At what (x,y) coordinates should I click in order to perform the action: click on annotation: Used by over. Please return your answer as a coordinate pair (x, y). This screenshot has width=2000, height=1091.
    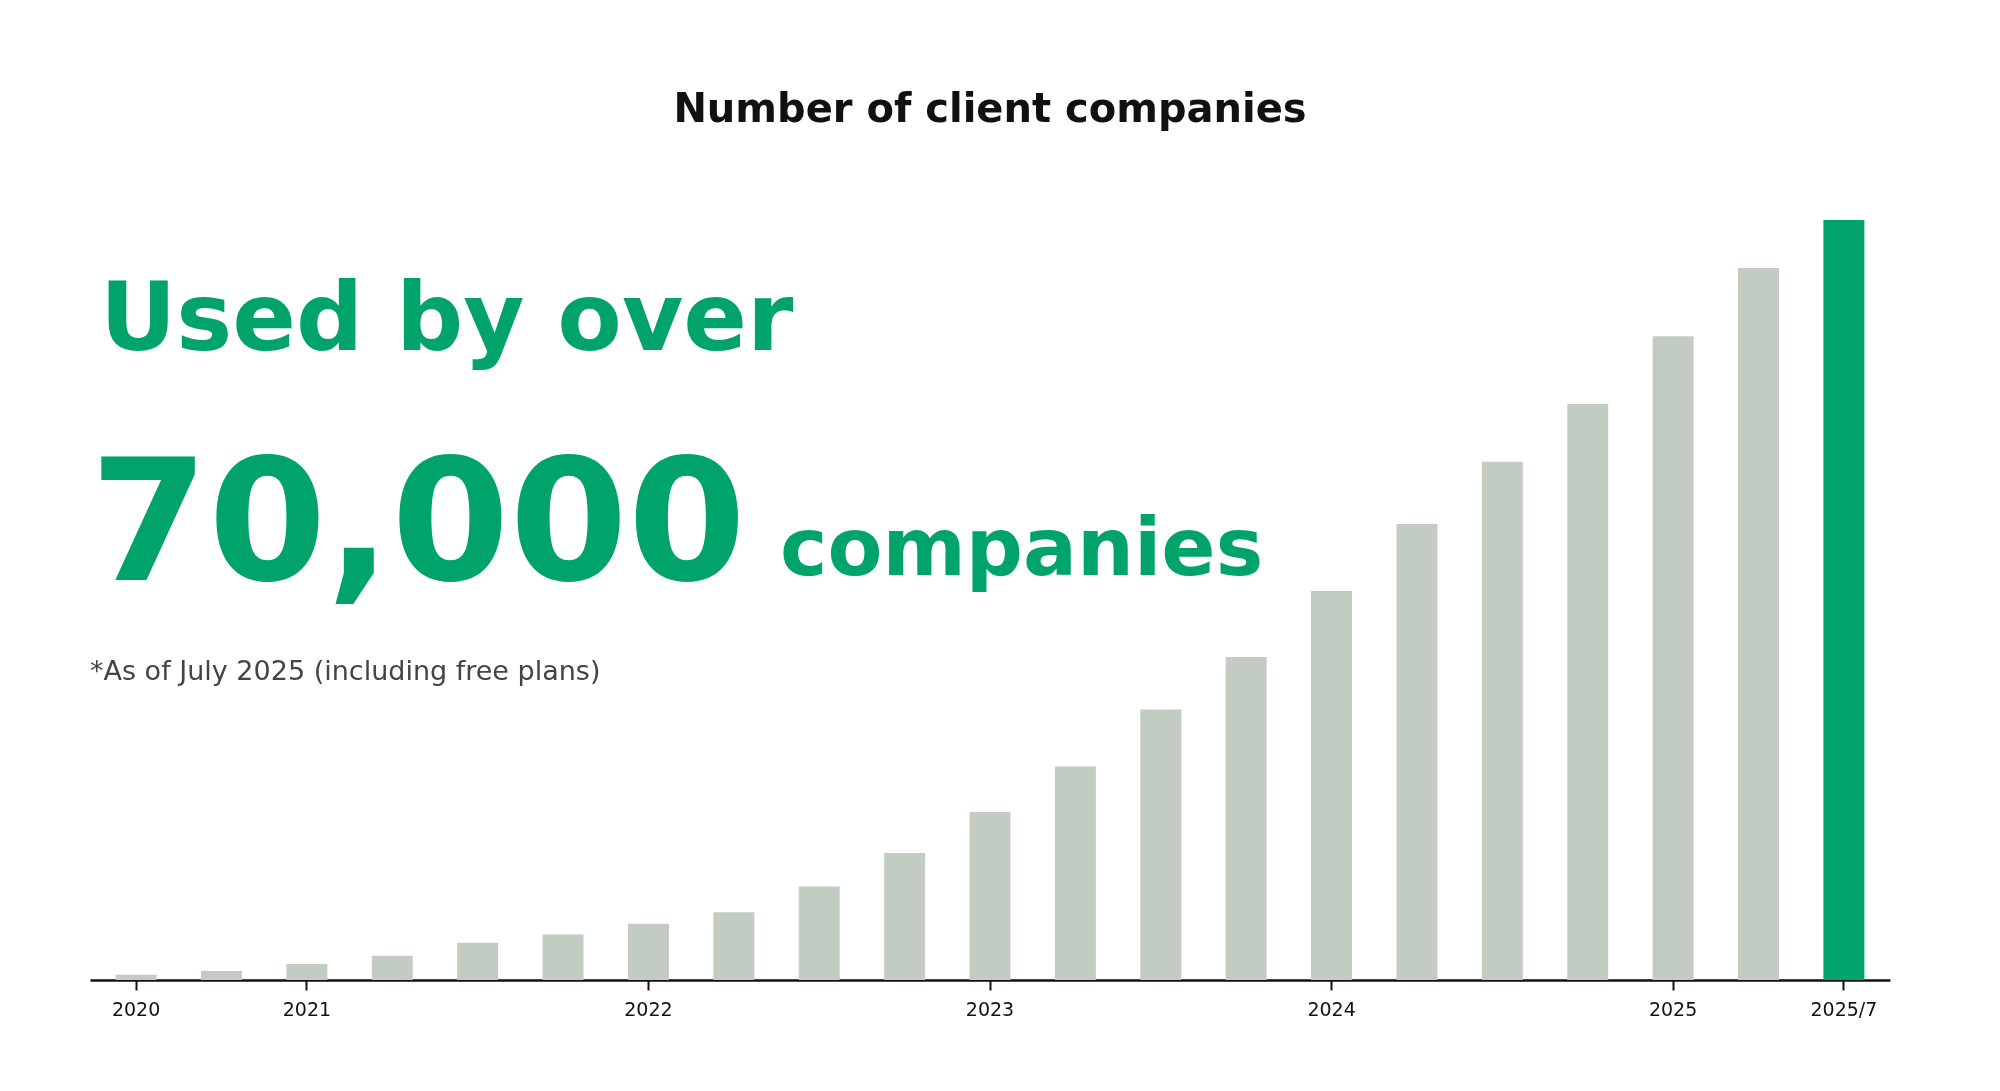
    Looking at the image, I should click on (447, 317).